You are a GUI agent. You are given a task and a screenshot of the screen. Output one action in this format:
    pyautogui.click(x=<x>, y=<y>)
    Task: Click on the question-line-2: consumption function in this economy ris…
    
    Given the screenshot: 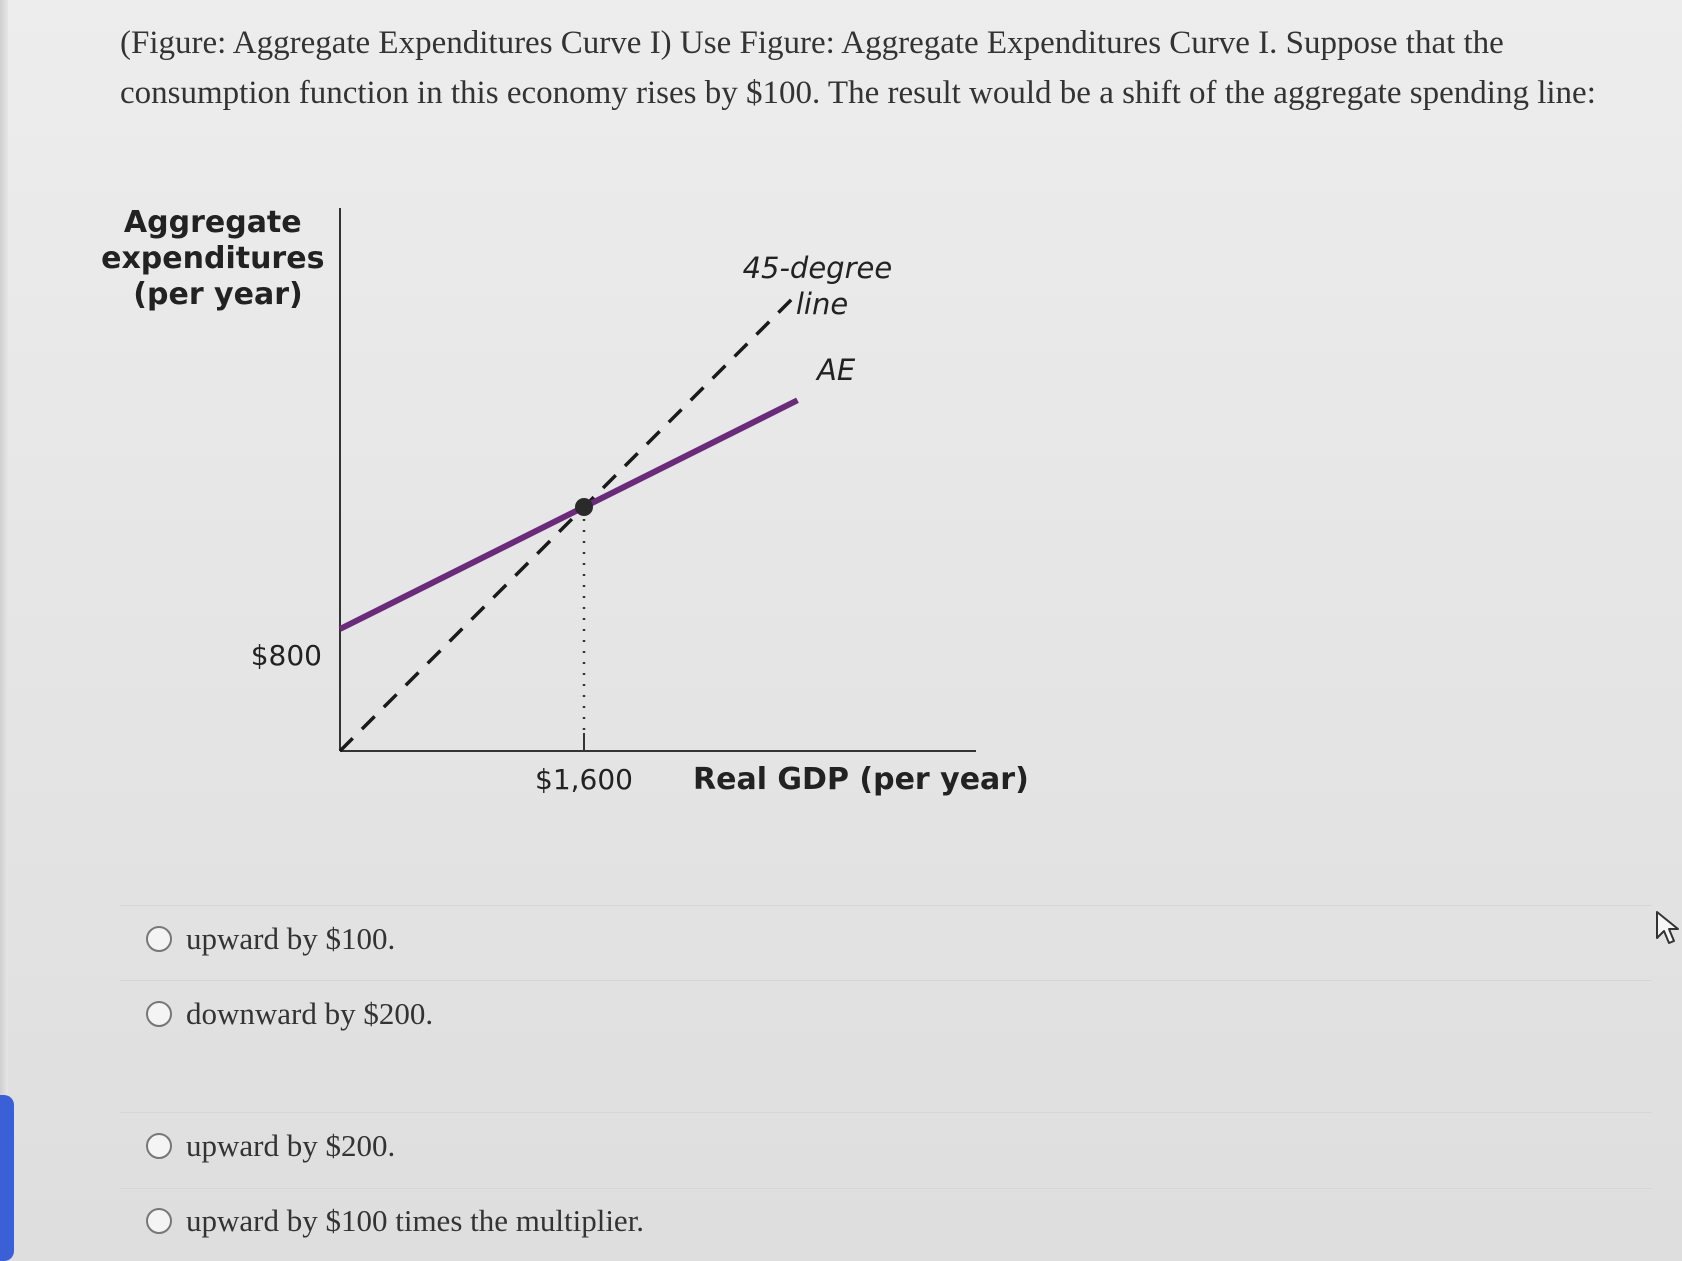 What is the action you would take?
    pyautogui.click(x=858, y=93)
    